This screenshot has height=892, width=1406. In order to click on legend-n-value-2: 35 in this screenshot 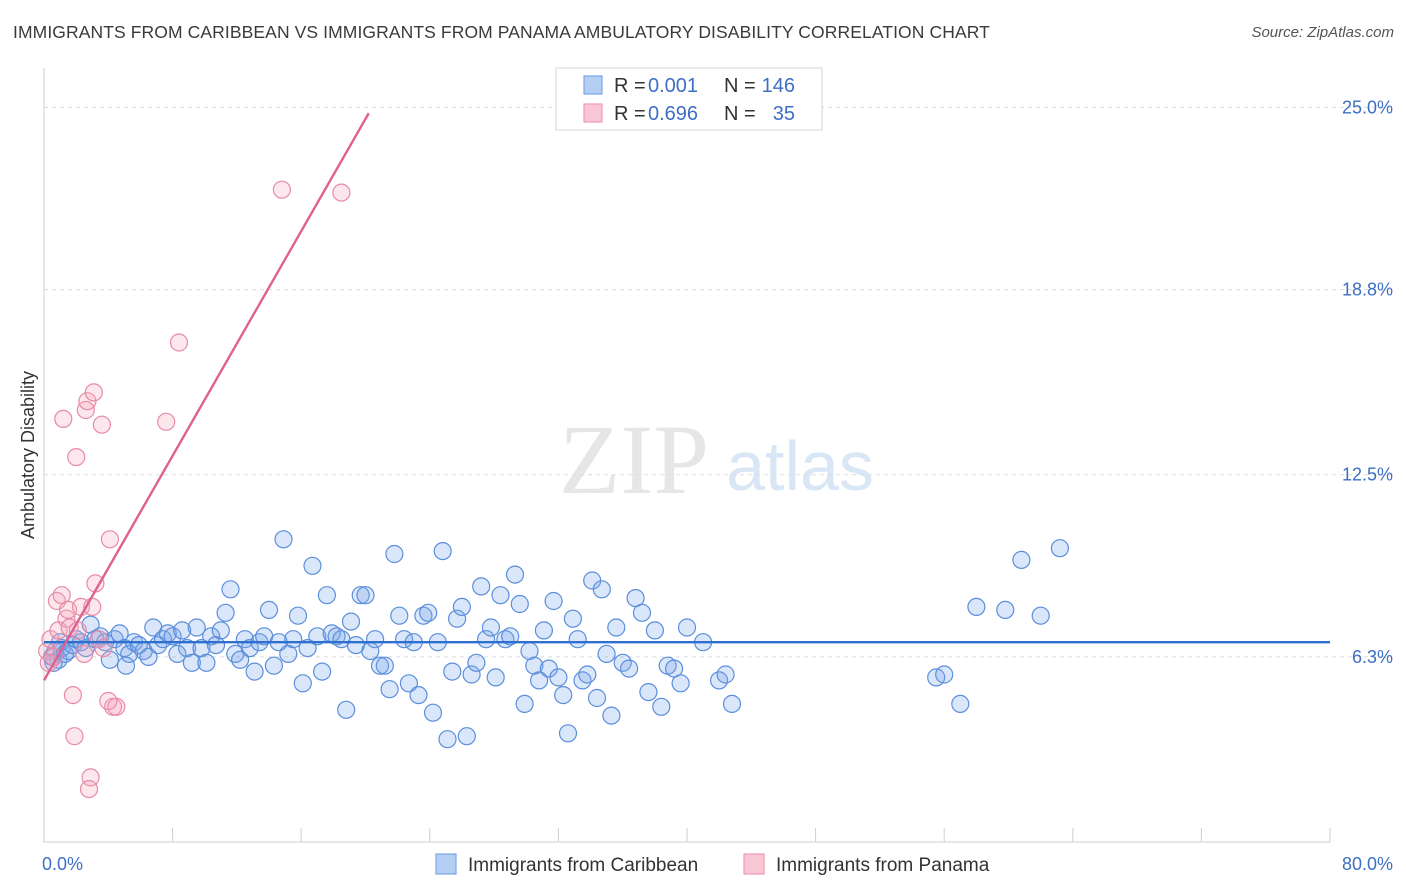, I will do `click(784, 114)`.